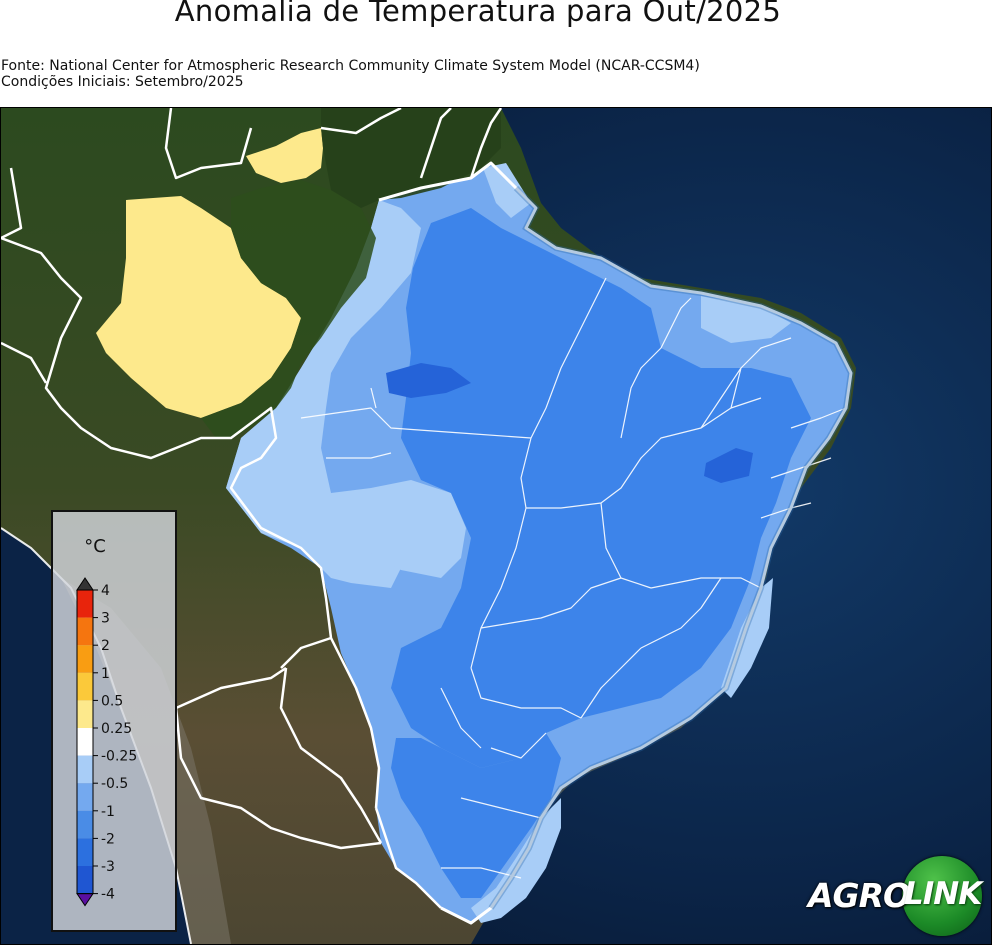  I want to click on colorbar: 4 3 2 1 0.5 0.25 -0.25 -0.5 -1 -2 -3 -4, so click(106, 742).